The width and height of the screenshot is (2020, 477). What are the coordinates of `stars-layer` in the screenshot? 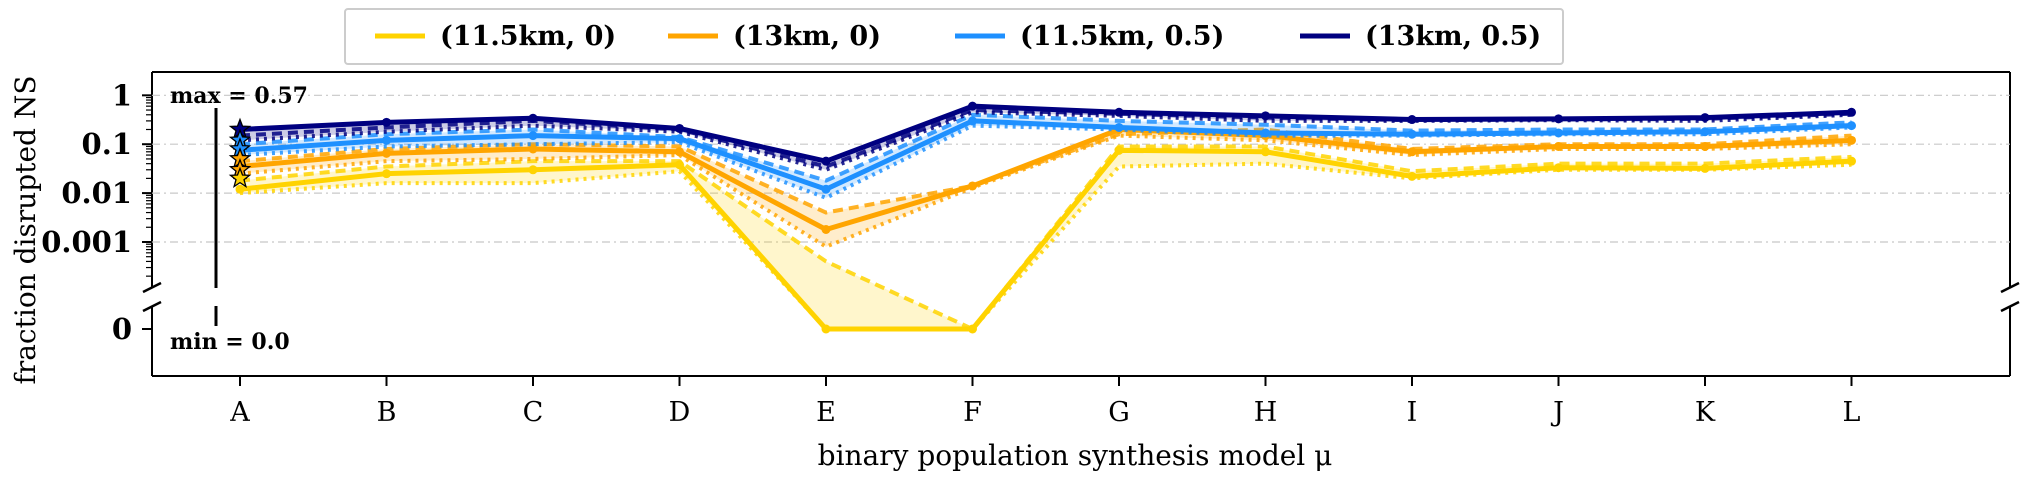 It's located at (240, 153).